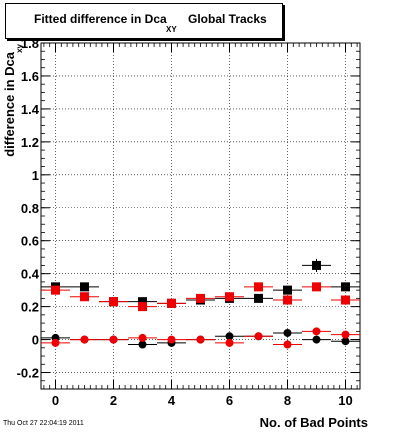  What do you see at coordinates (229, 400) in the screenshot?
I see `x-tick-label: 6` at bounding box center [229, 400].